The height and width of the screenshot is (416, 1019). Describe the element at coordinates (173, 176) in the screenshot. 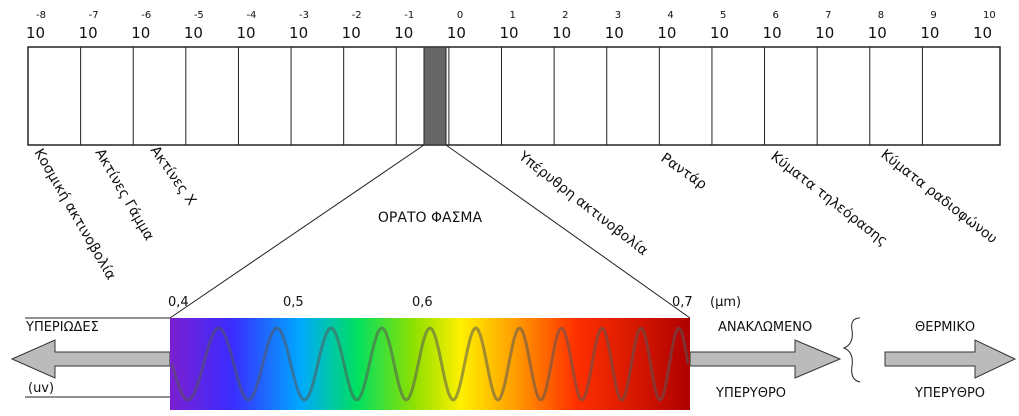

I see `band-label: Ακτίνες Χ` at that location.